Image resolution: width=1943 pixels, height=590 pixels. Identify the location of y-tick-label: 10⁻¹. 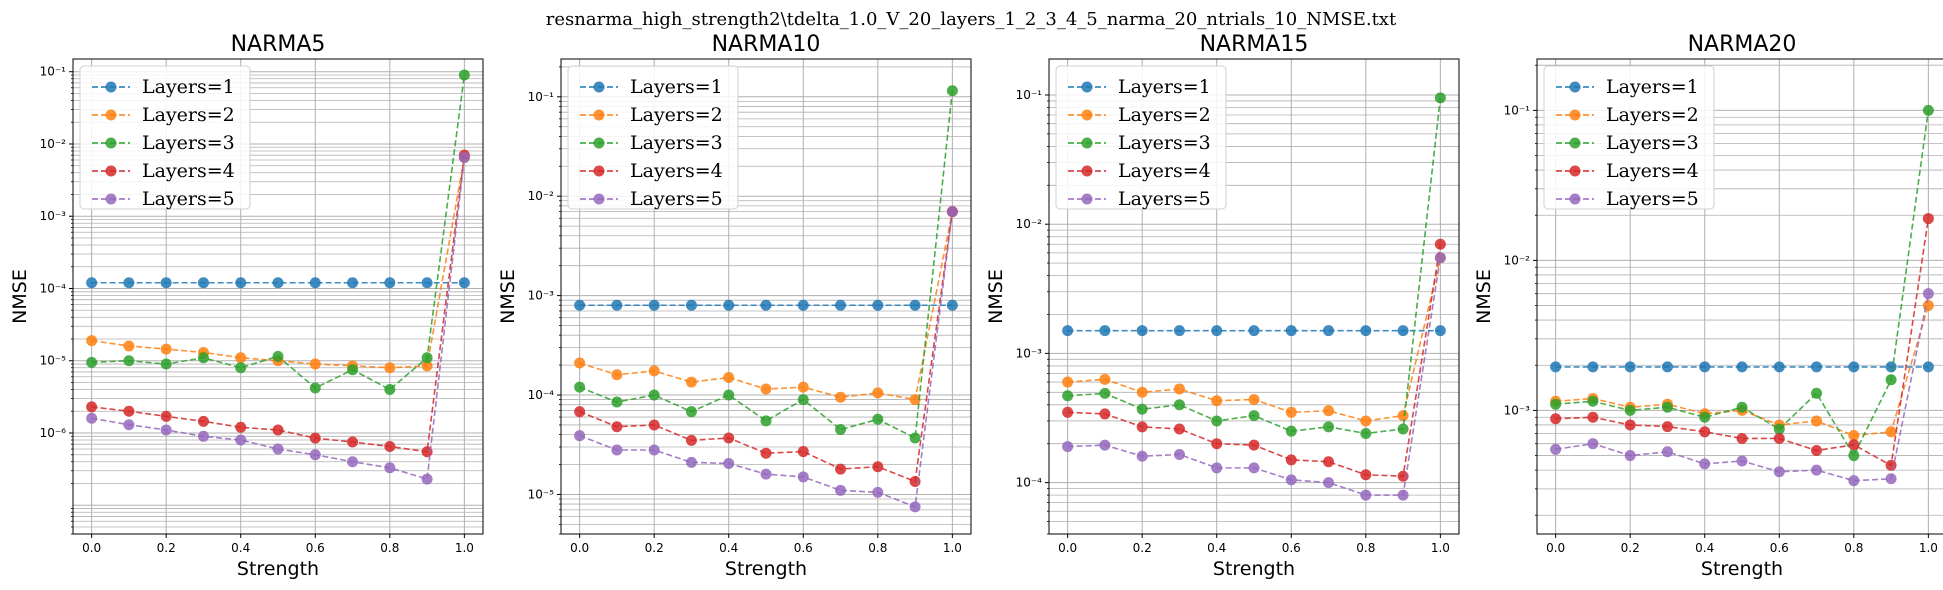
(1029, 95).